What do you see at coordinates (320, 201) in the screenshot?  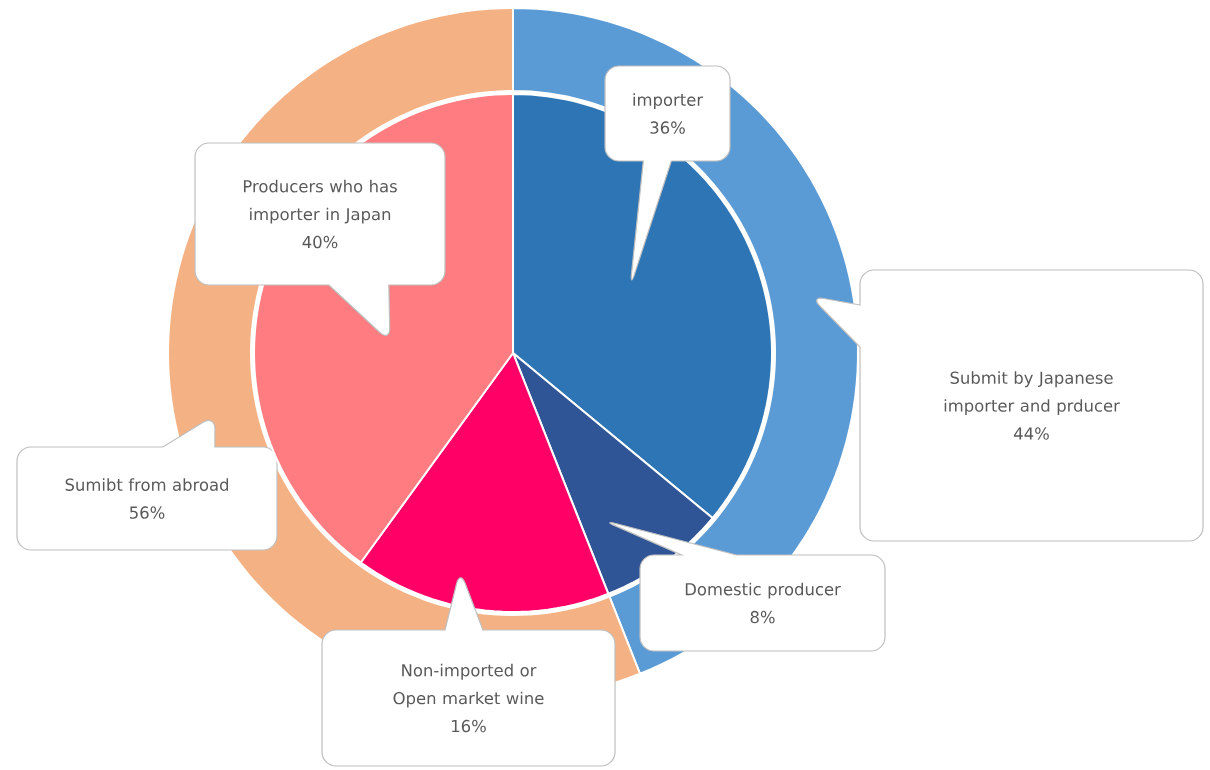 I see `slice-label: Producers who has importer in Japan` at bounding box center [320, 201].